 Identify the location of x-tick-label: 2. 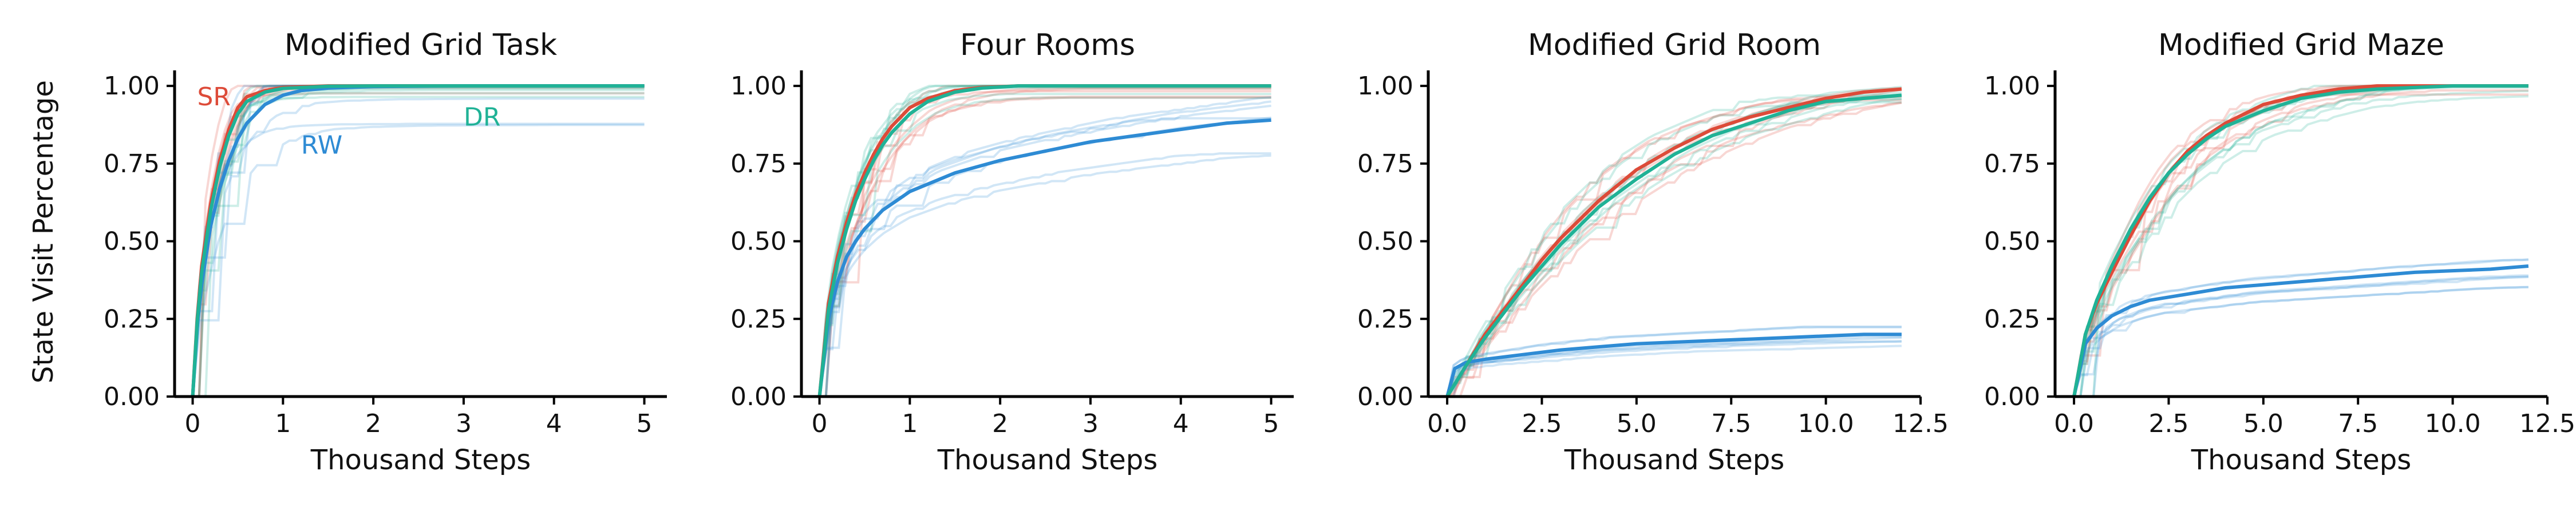
(373, 423).